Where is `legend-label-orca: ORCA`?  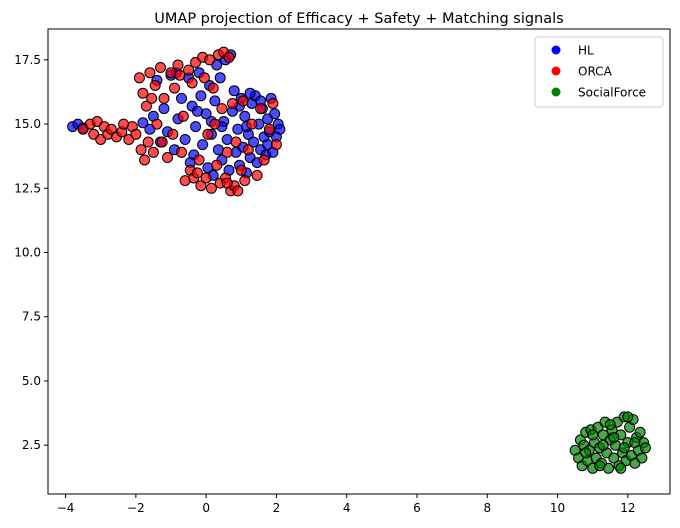 legend-label-orca: ORCA is located at coordinates (595, 72).